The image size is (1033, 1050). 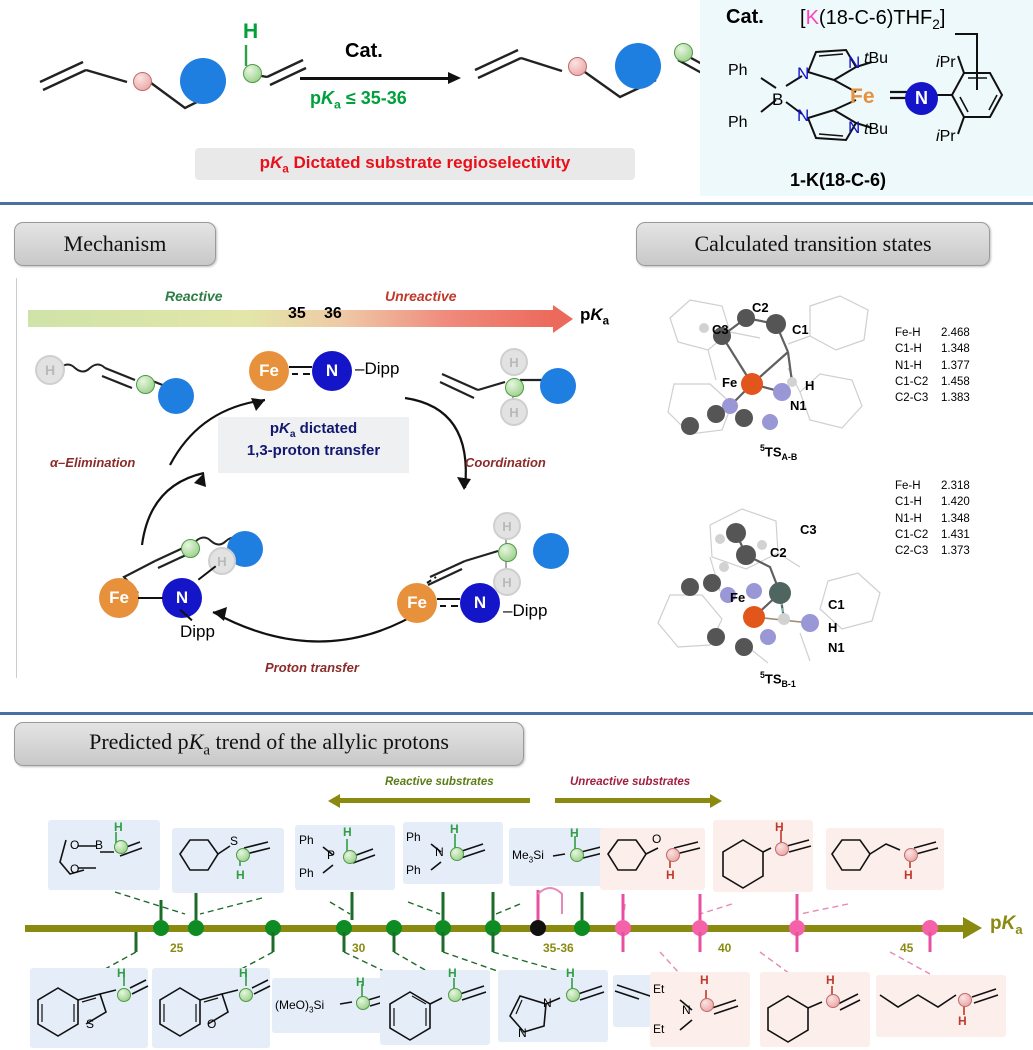 I want to click on catalyst-atom-Ph-top: Ph, so click(x=738, y=70).